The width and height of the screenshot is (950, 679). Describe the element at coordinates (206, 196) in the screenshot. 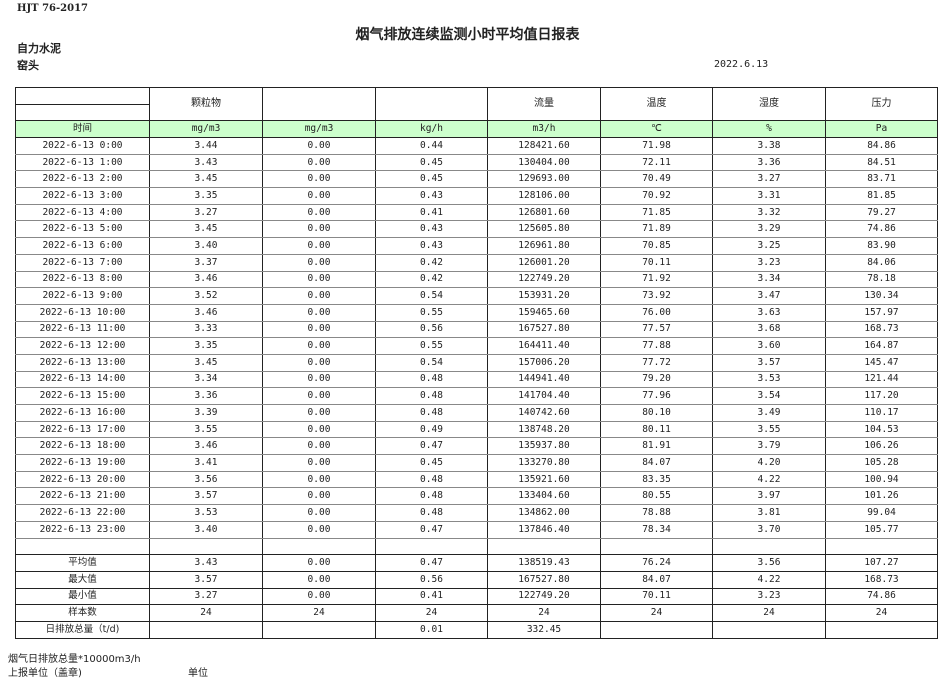

I see `value-cell: 3.35` at that location.